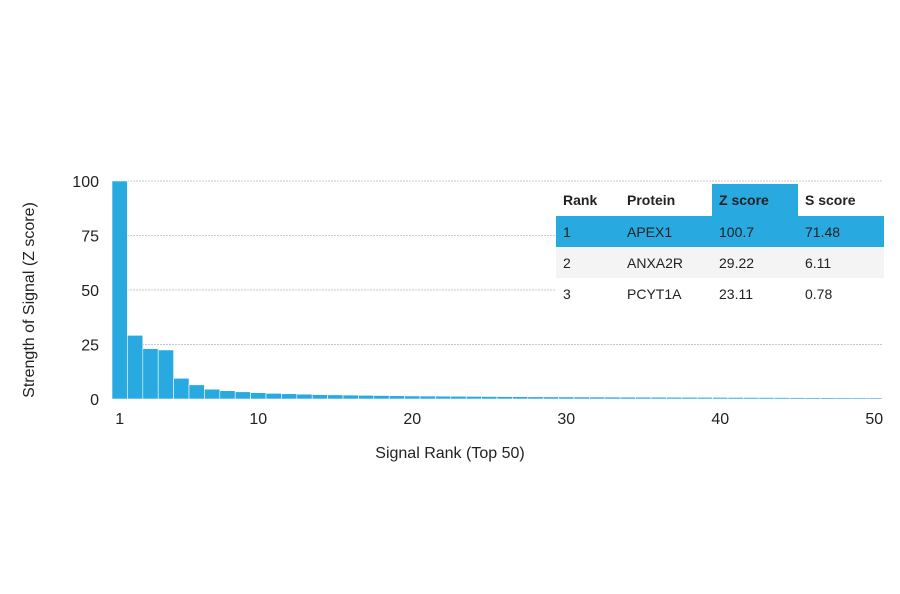 The image size is (900, 594). Describe the element at coordinates (94, 400) in the screenshot. I see `y-tick-label: 0` at that location.